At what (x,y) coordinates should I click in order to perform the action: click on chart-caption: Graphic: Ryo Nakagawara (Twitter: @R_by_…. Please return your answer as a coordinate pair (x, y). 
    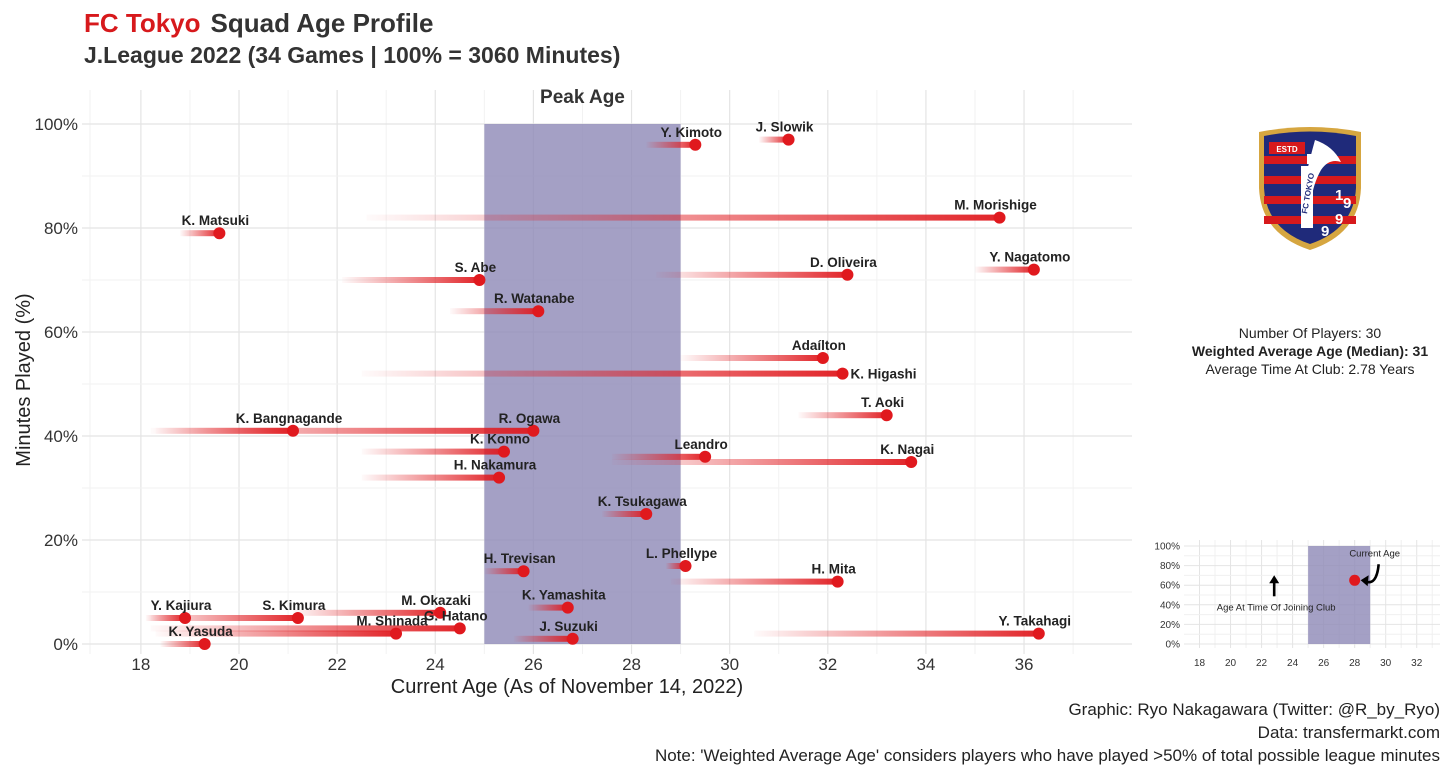
    Looking at the image, I should click on (1047, 732).